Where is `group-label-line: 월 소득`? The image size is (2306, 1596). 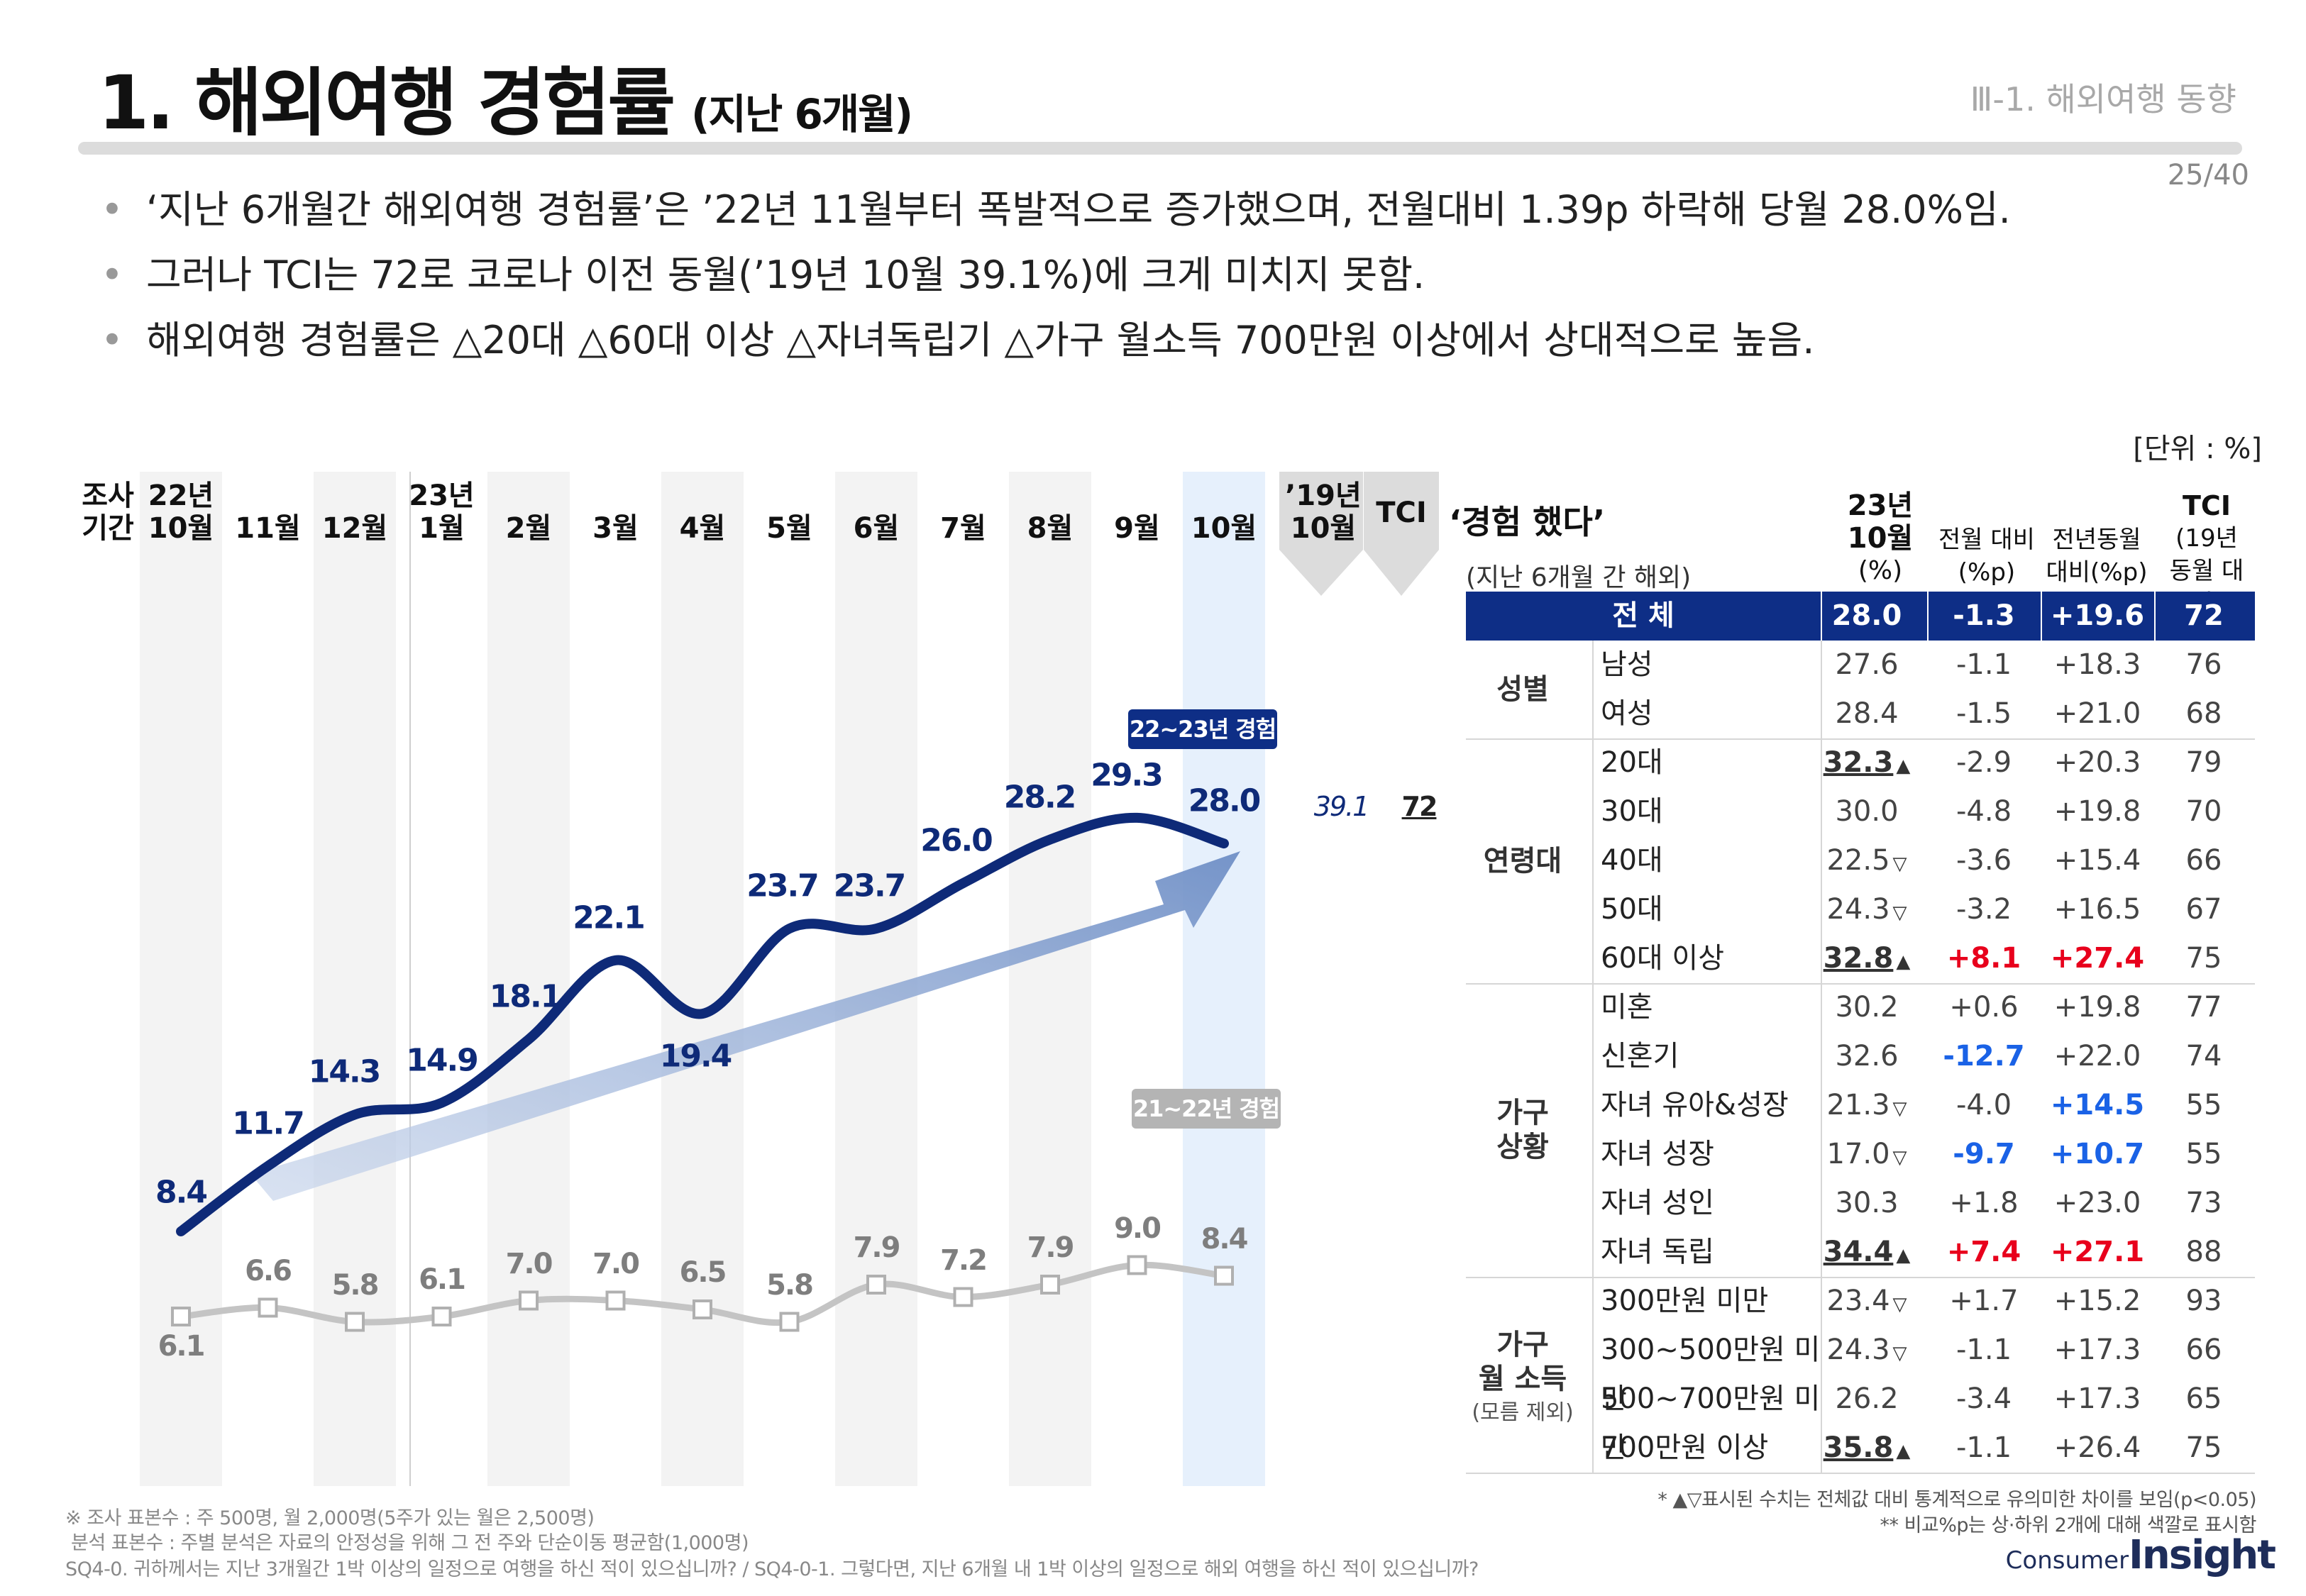
group-label-line: 월 소득 is located at coordinates (1522, 1379).